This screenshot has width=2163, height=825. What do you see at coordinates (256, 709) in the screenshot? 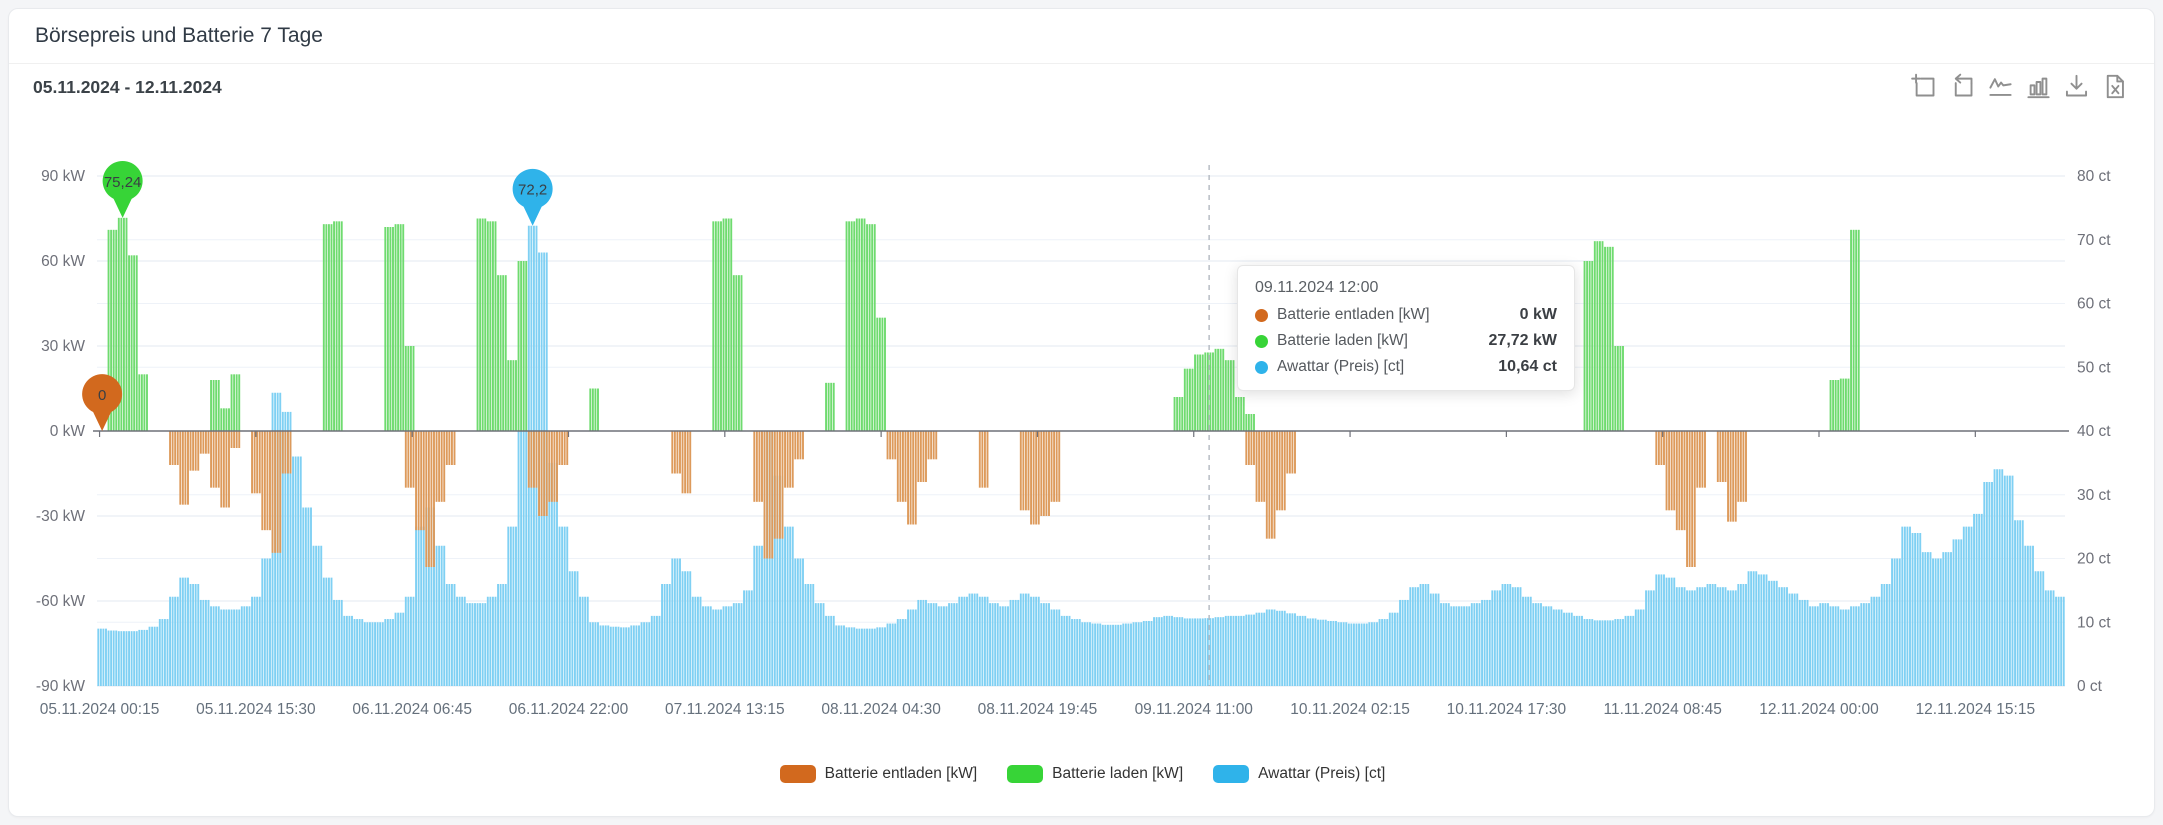
I see `svg-text: 05.11.2024 15:30` at bounding box center [256, 709].